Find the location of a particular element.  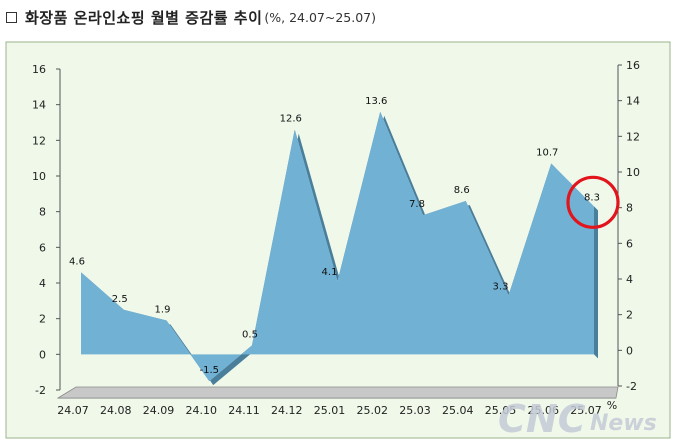

cnc-news-watermark: CNC News is located at coordinates (577, 419).